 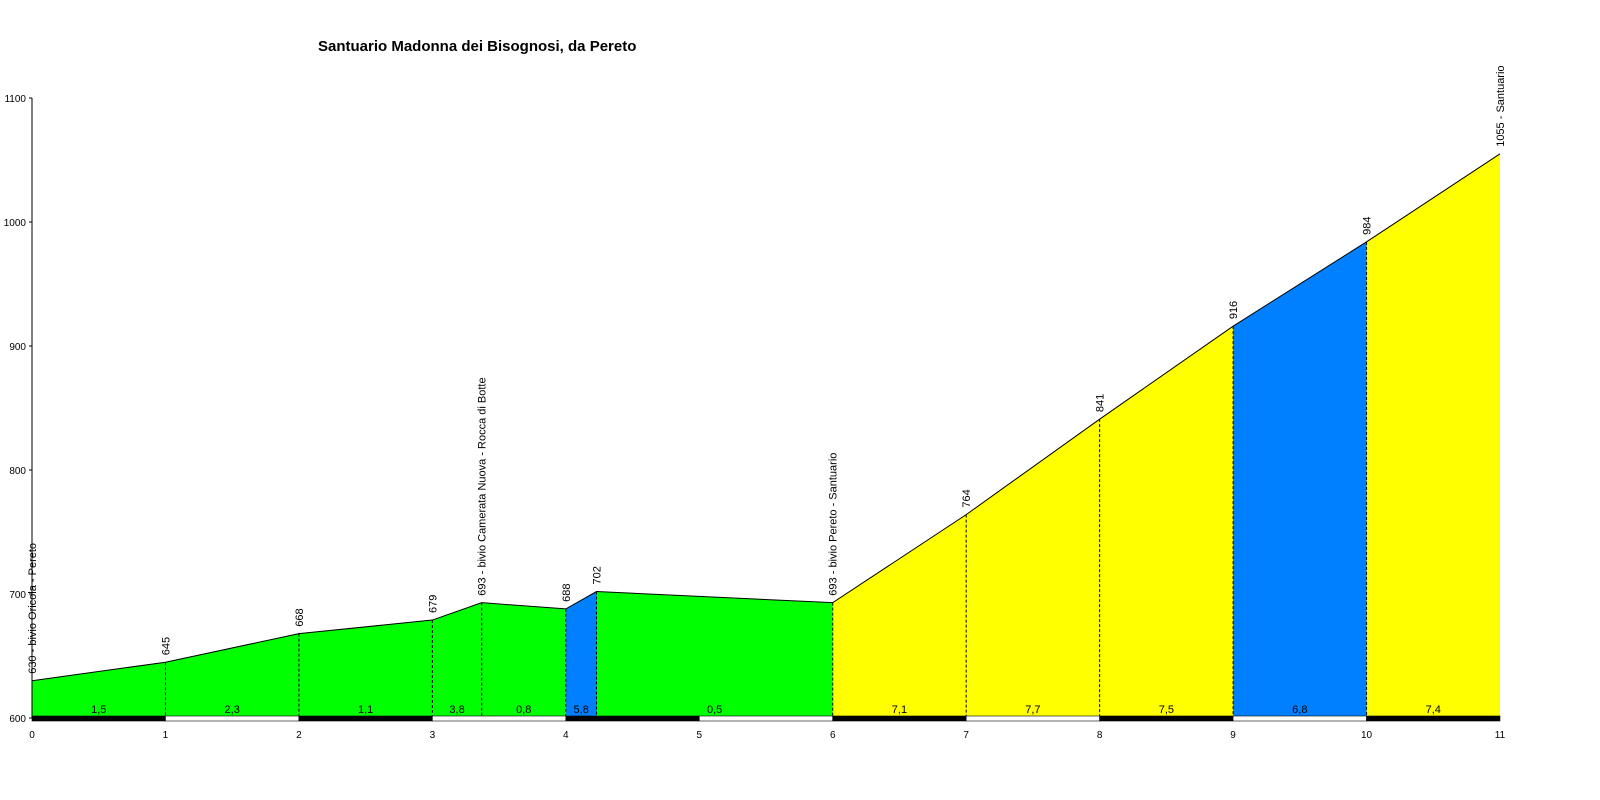 What do you see at coordinates (1433, 710) in the screenshot?
I see `gradient-label: 7,4` at bounding box center [1433, 710].